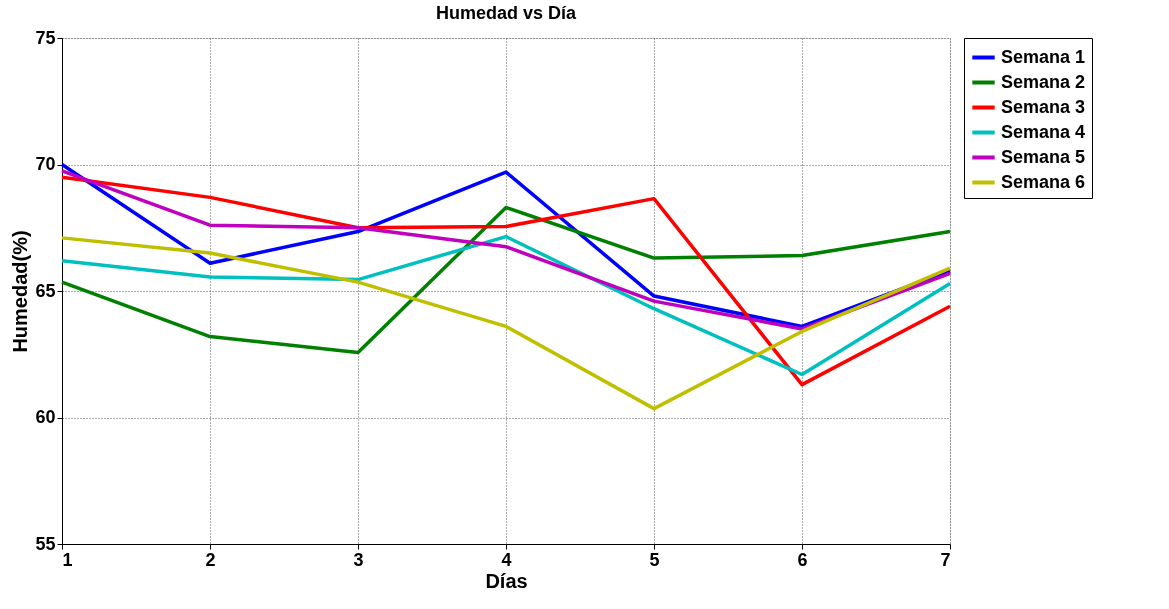 This screenshot has height=609, width=1169. Describe the element at coordinates (506, 13) in the screenshot. I see `chart-title: Humedad vs Día` at that location.